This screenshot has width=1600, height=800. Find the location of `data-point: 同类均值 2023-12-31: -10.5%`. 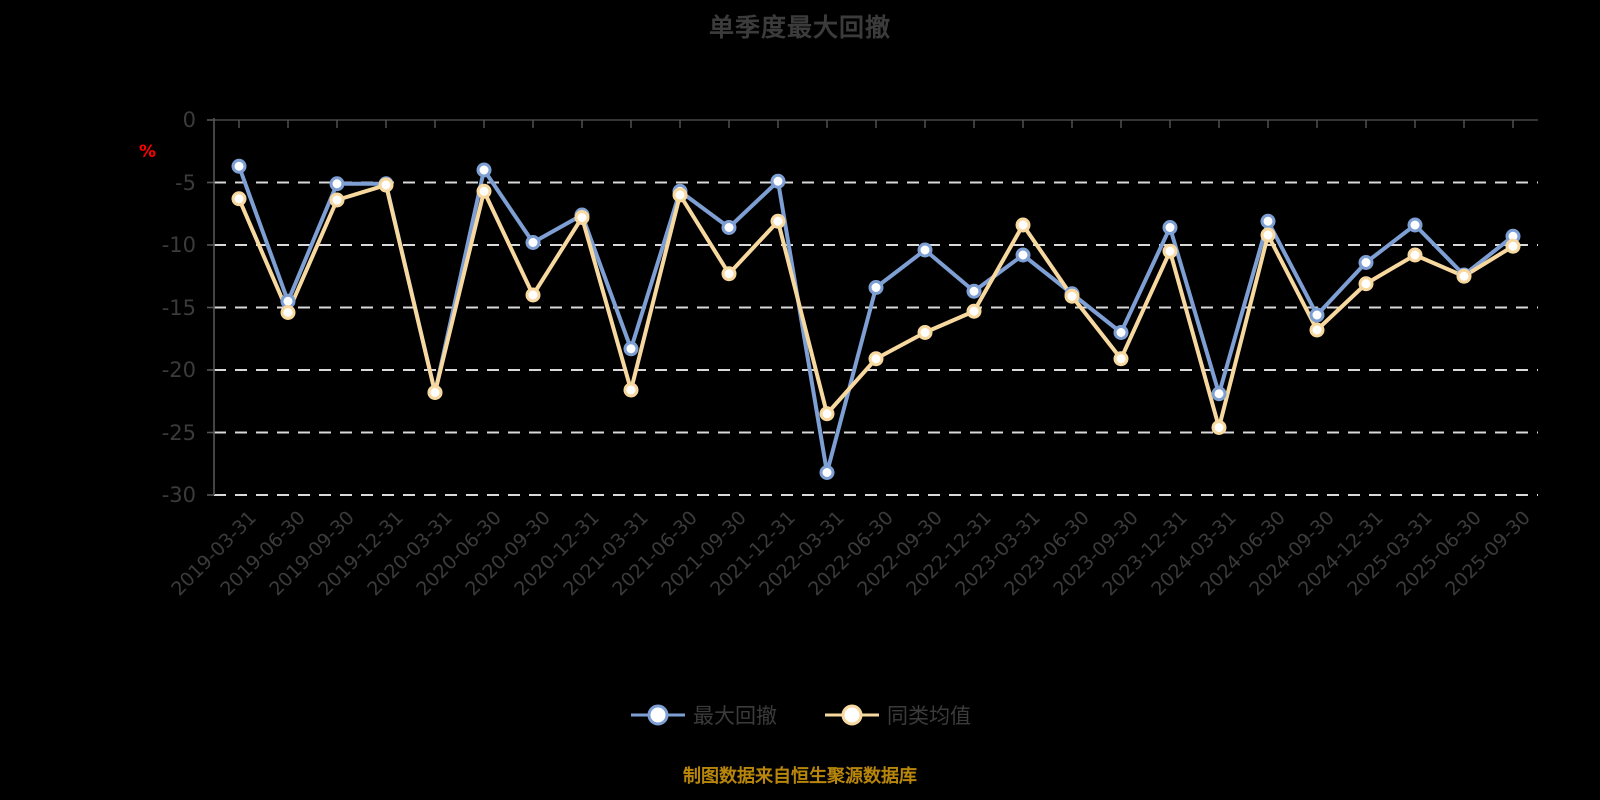

data-point: 同类均值 2023-12-31: -10.5% is located at coordinates (1170, 251).